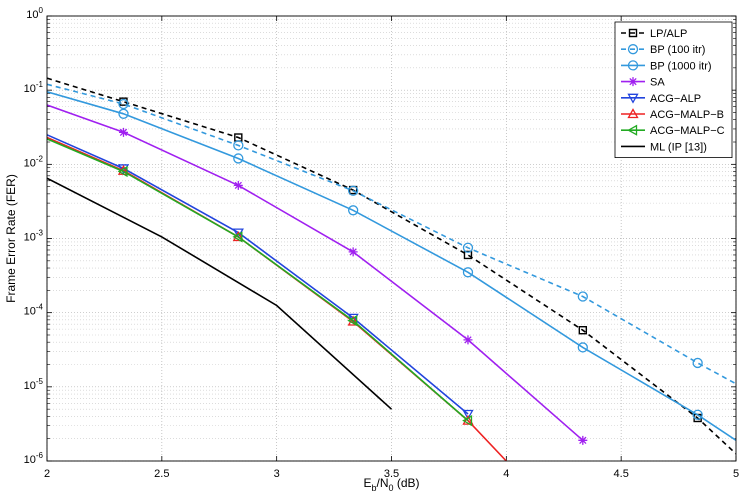  What do you see at coordinates (736, 474) in the screenshot?
I see `x-tick-label: 5` at bounding box center [736, 474].